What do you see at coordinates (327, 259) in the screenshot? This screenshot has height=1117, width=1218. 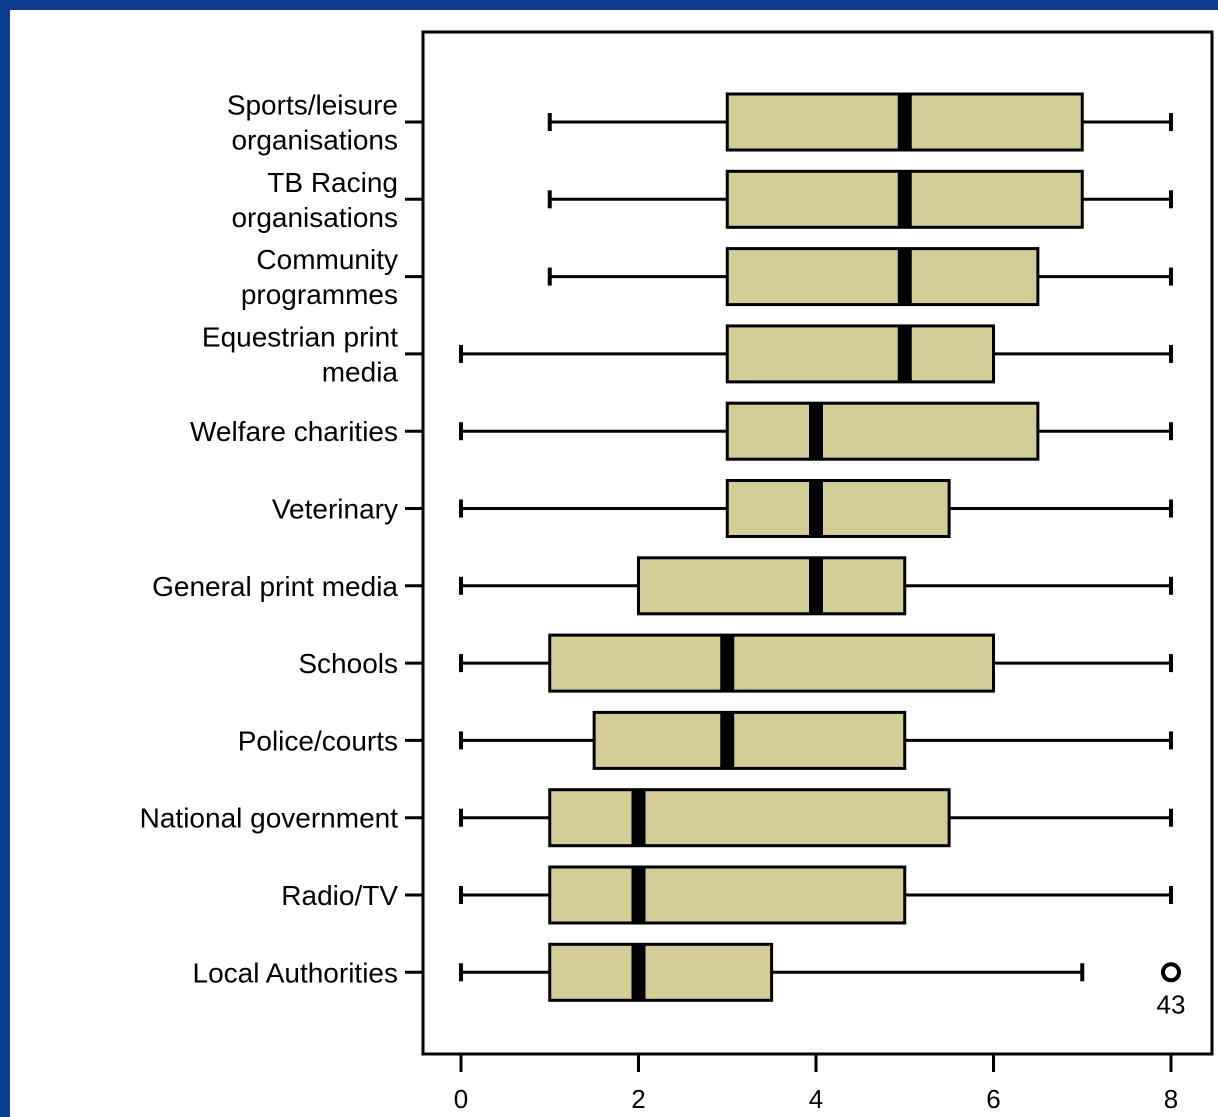 I see `category-label: Community` at bounding box center [327, 259].